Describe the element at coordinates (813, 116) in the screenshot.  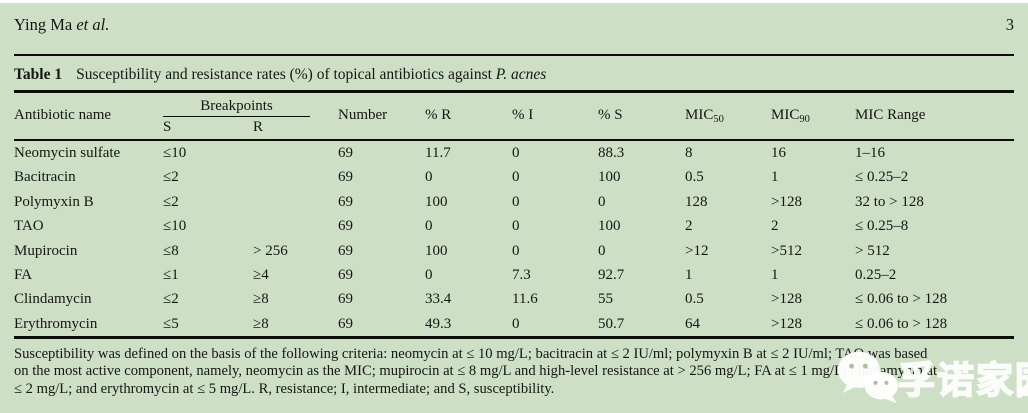
I see `col-header-mic90: MIC90` at that location.